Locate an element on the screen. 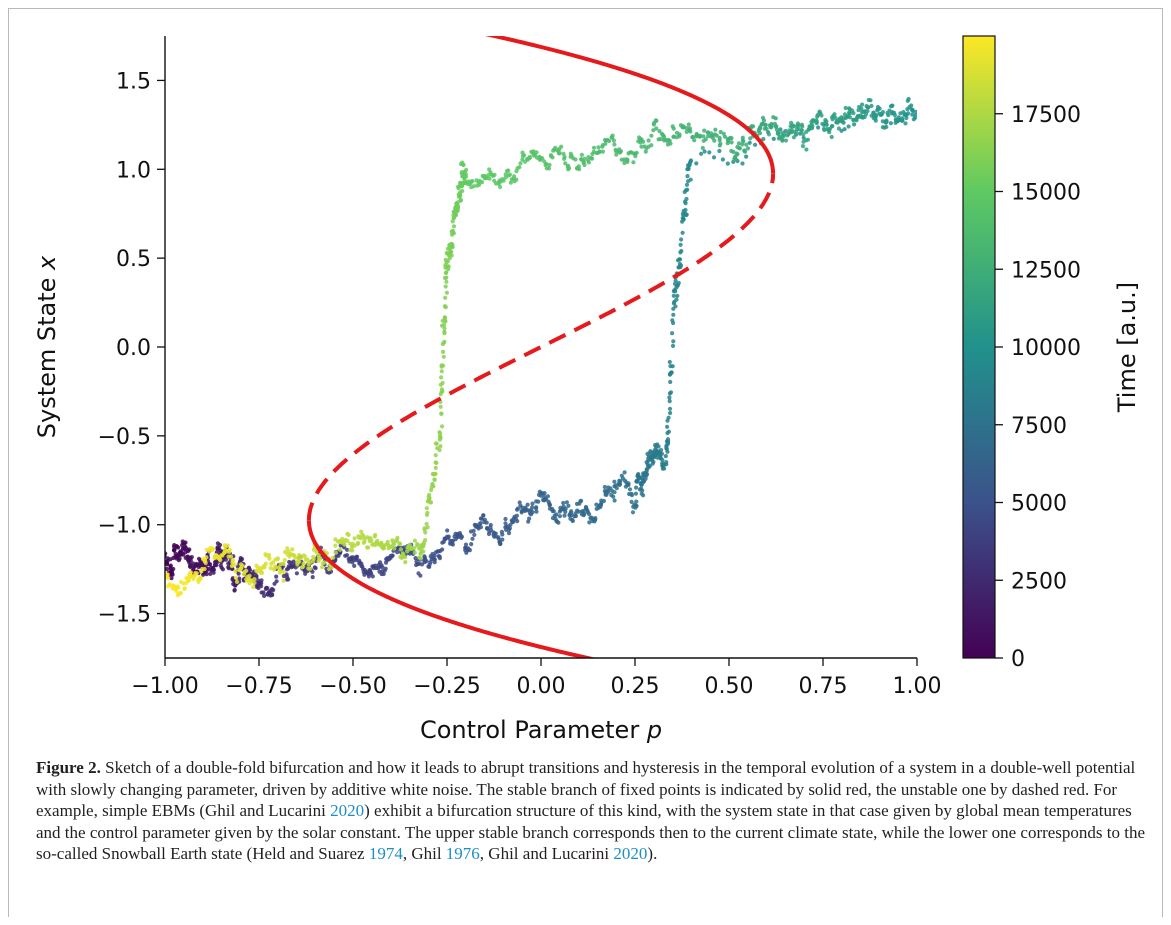  y-tick-label: −1.0 is located at coordinates (124, 526).